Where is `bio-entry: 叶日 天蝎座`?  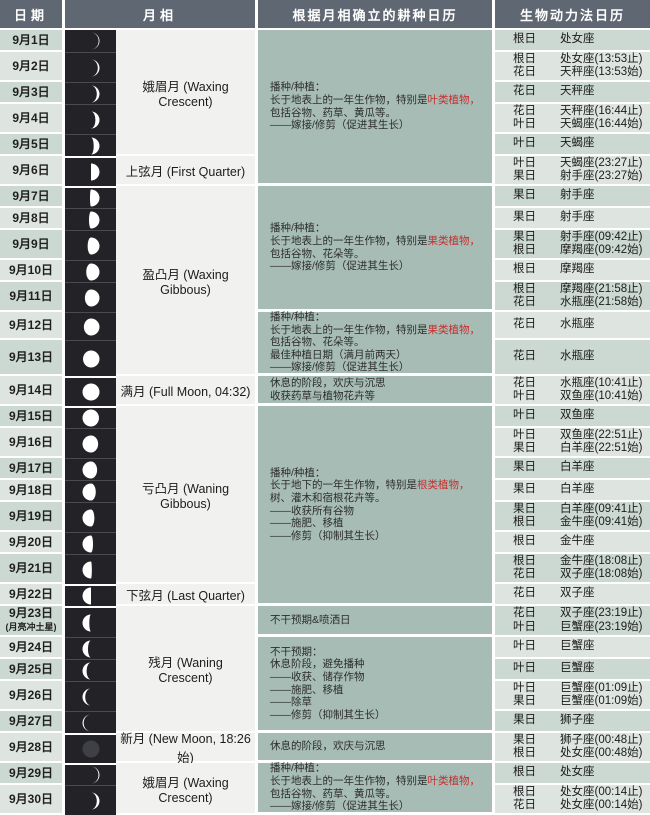
bio-entry: 叶日 天蝎座 is located at coordinates (581, 144).